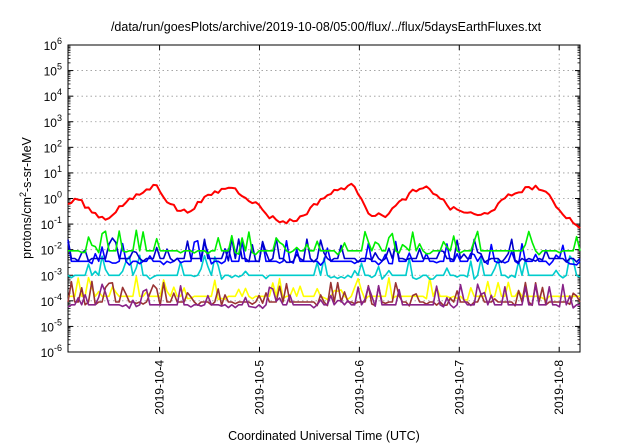 Image resolution: width=640 pixels, height=448 pixels. Describe the element at coordinates (27, 164) in the screenshot. I see `y-axis-label-rest: -s-sr-MeV` at that location.